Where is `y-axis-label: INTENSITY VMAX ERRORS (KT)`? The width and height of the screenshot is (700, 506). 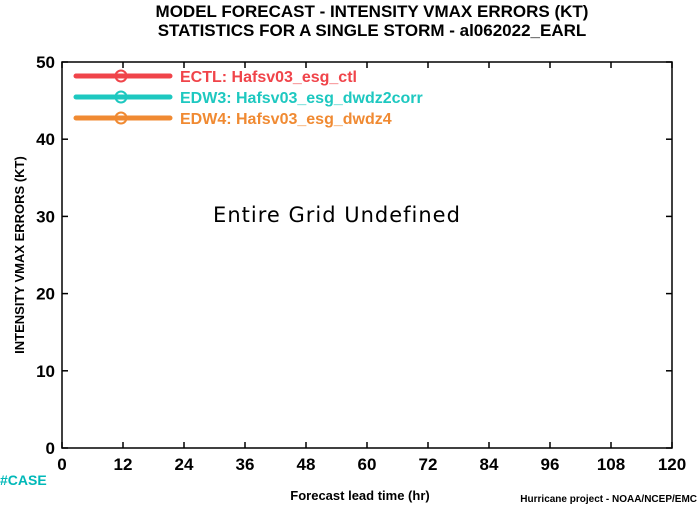 y-axis-label: INTENSITY VMAX ERRORS (KT) is located at coordinates (19, 255).